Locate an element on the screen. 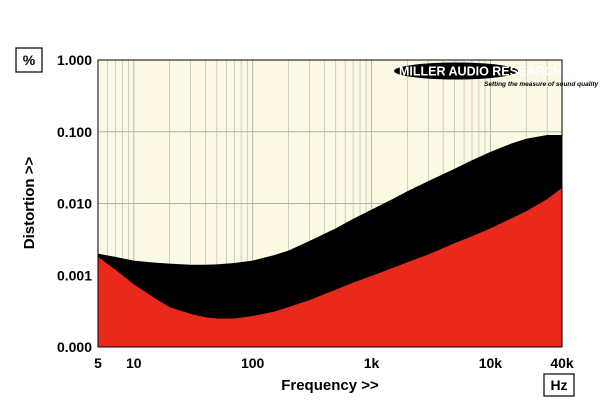 This screenshot has height=414, width=600. y-unit-box: % is located at coordinates (29, 60).